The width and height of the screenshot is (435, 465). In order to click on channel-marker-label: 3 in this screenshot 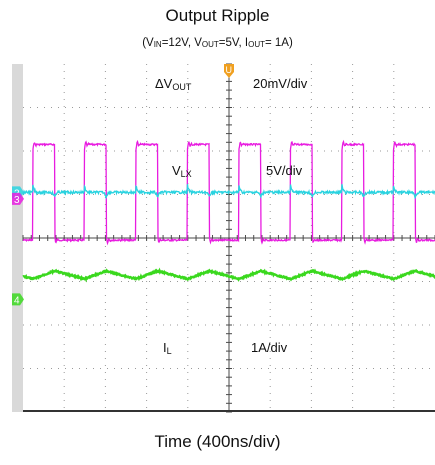, I will do `click(17, 200)`.